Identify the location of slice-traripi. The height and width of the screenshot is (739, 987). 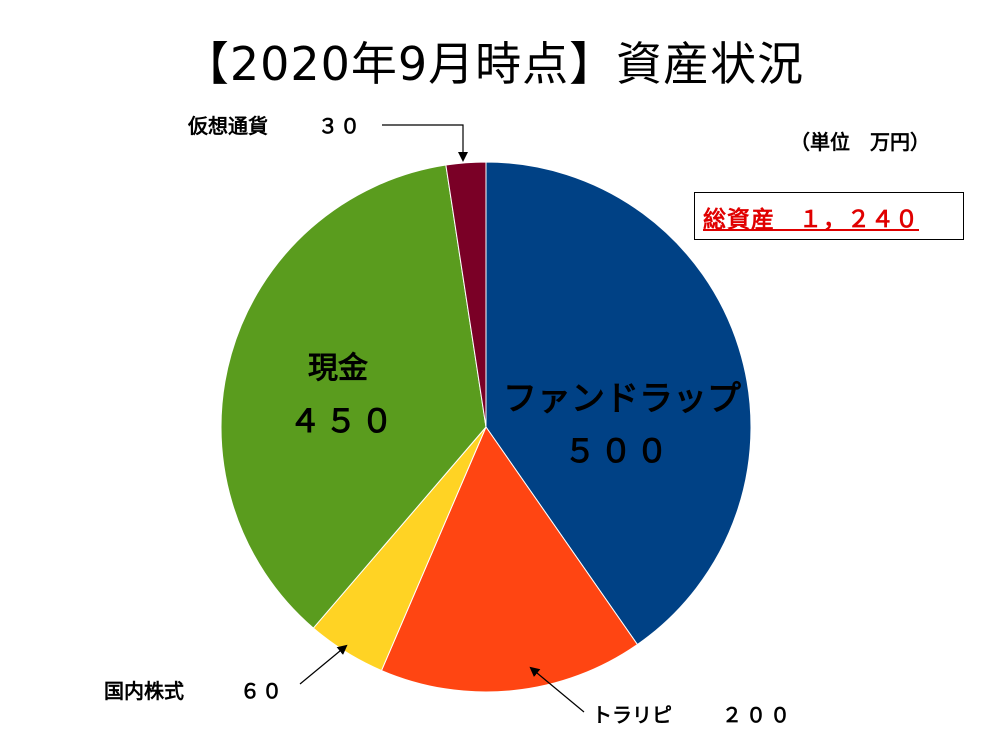
(509, 559).